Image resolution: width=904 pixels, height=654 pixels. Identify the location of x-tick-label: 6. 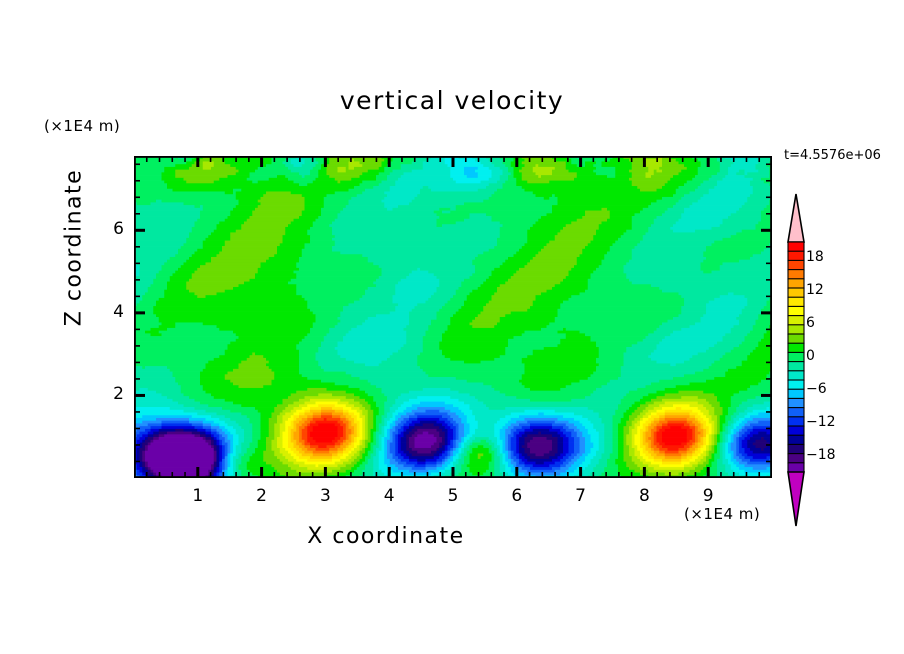
(517, 496).